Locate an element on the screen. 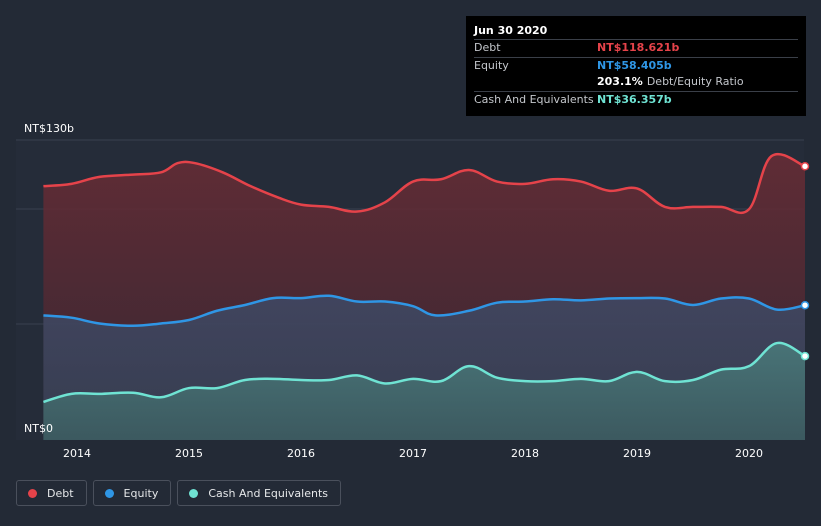 The height and width of the screenshot is (526, 821). legend-item-debt: Debt is located at coordinates (51, 493).